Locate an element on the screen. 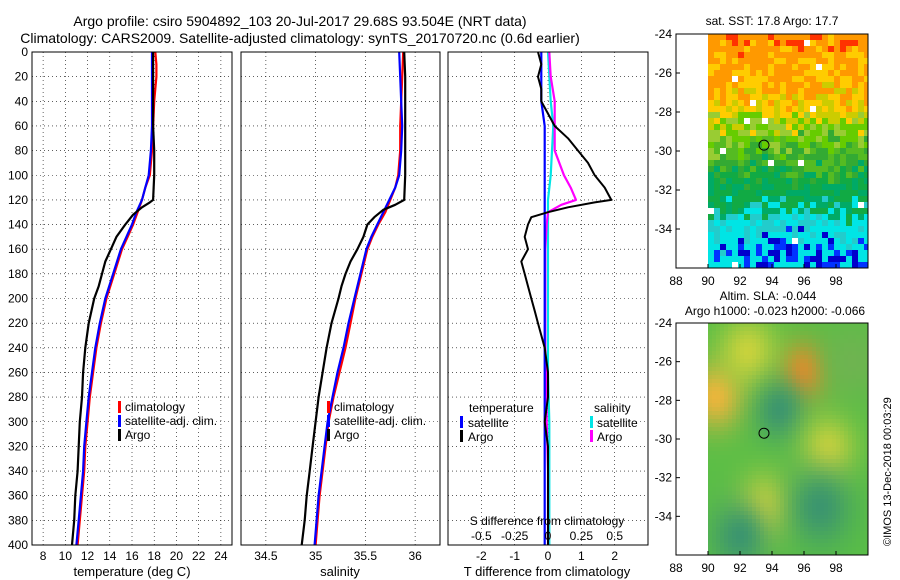  difference-legend-label: satellite is located at coordinates (488, 423).